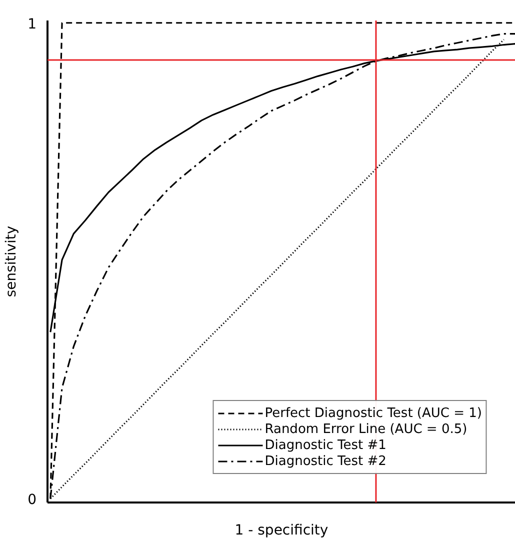  I want to click on y-axis-title: sensitivity, so click(12, 262).